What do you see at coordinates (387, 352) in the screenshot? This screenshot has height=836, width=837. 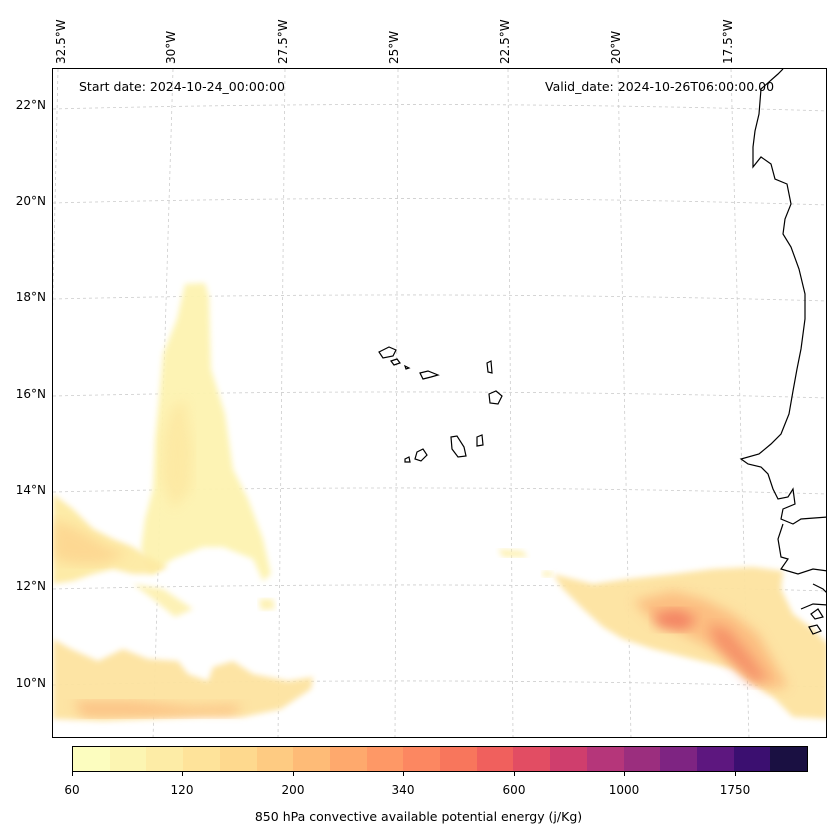 I see `island-santo-antao` at bounding box center [387, 352].